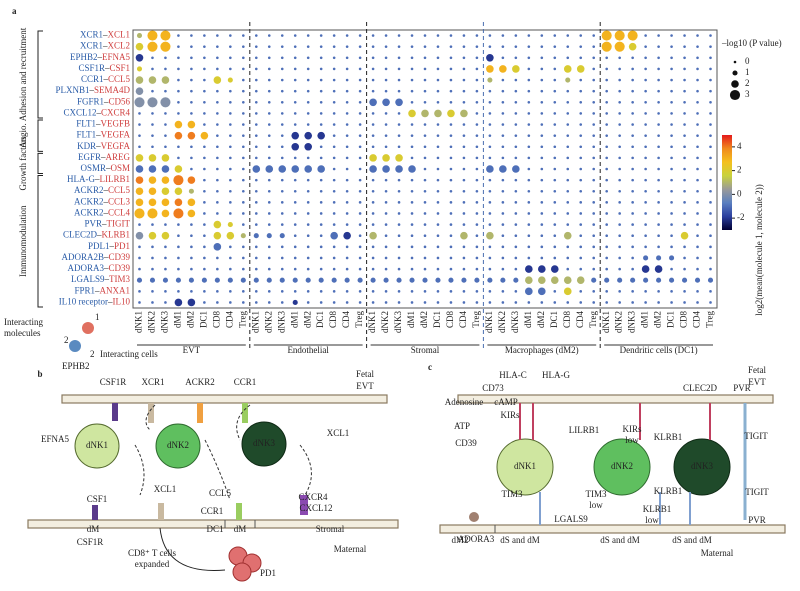 The width and height of the screenshot is (800, 591). Describe the element at coordinates (100, 279) in the screenshot. I see `row-label: LGALS9–TIM3` at that location.